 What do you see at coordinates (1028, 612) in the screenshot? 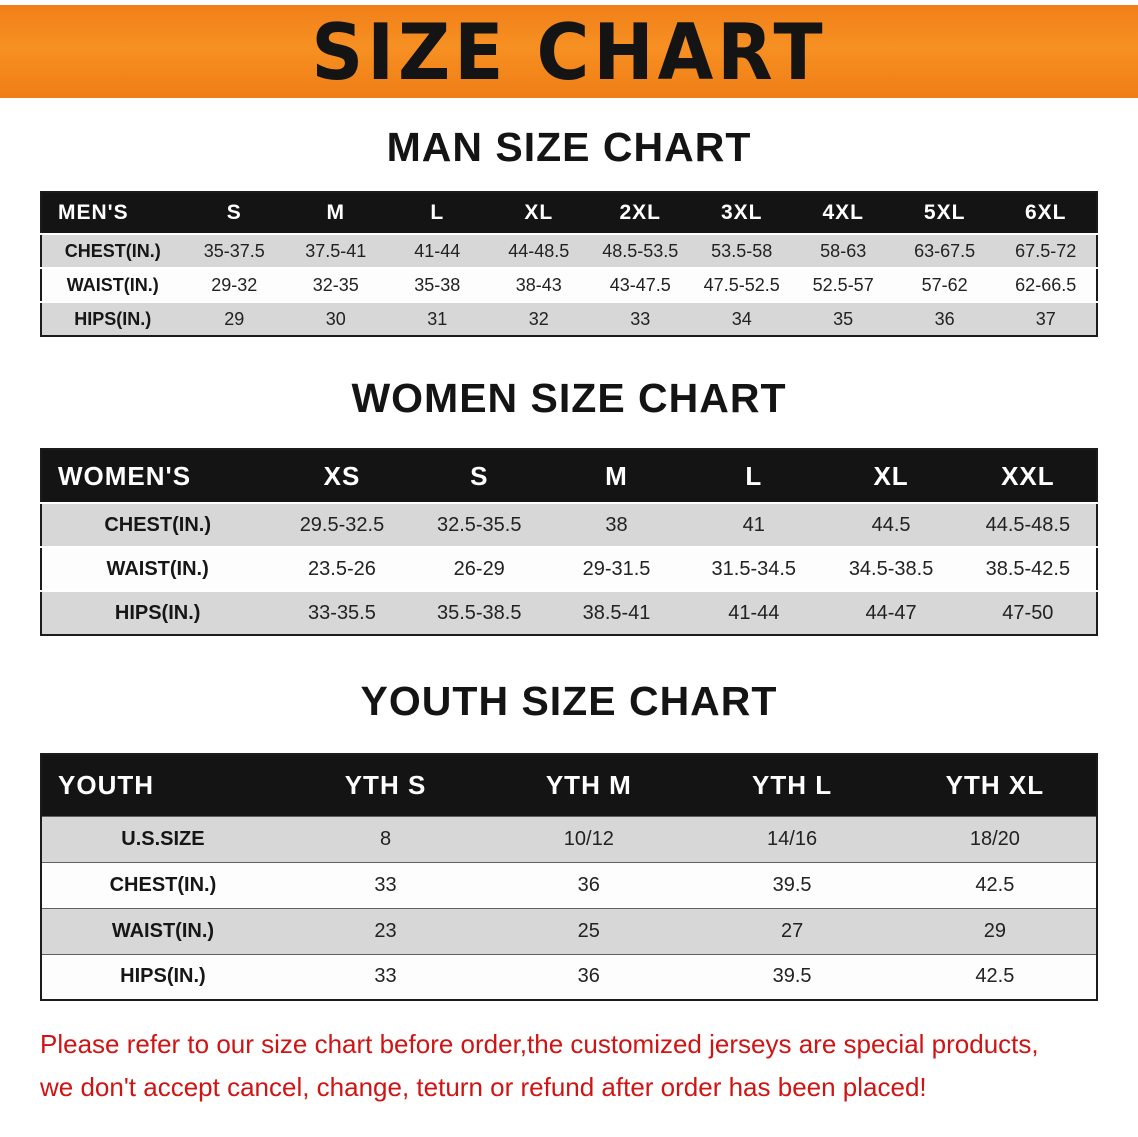
I see `value-cell: 47-50` at bounding box center [1028, 612].